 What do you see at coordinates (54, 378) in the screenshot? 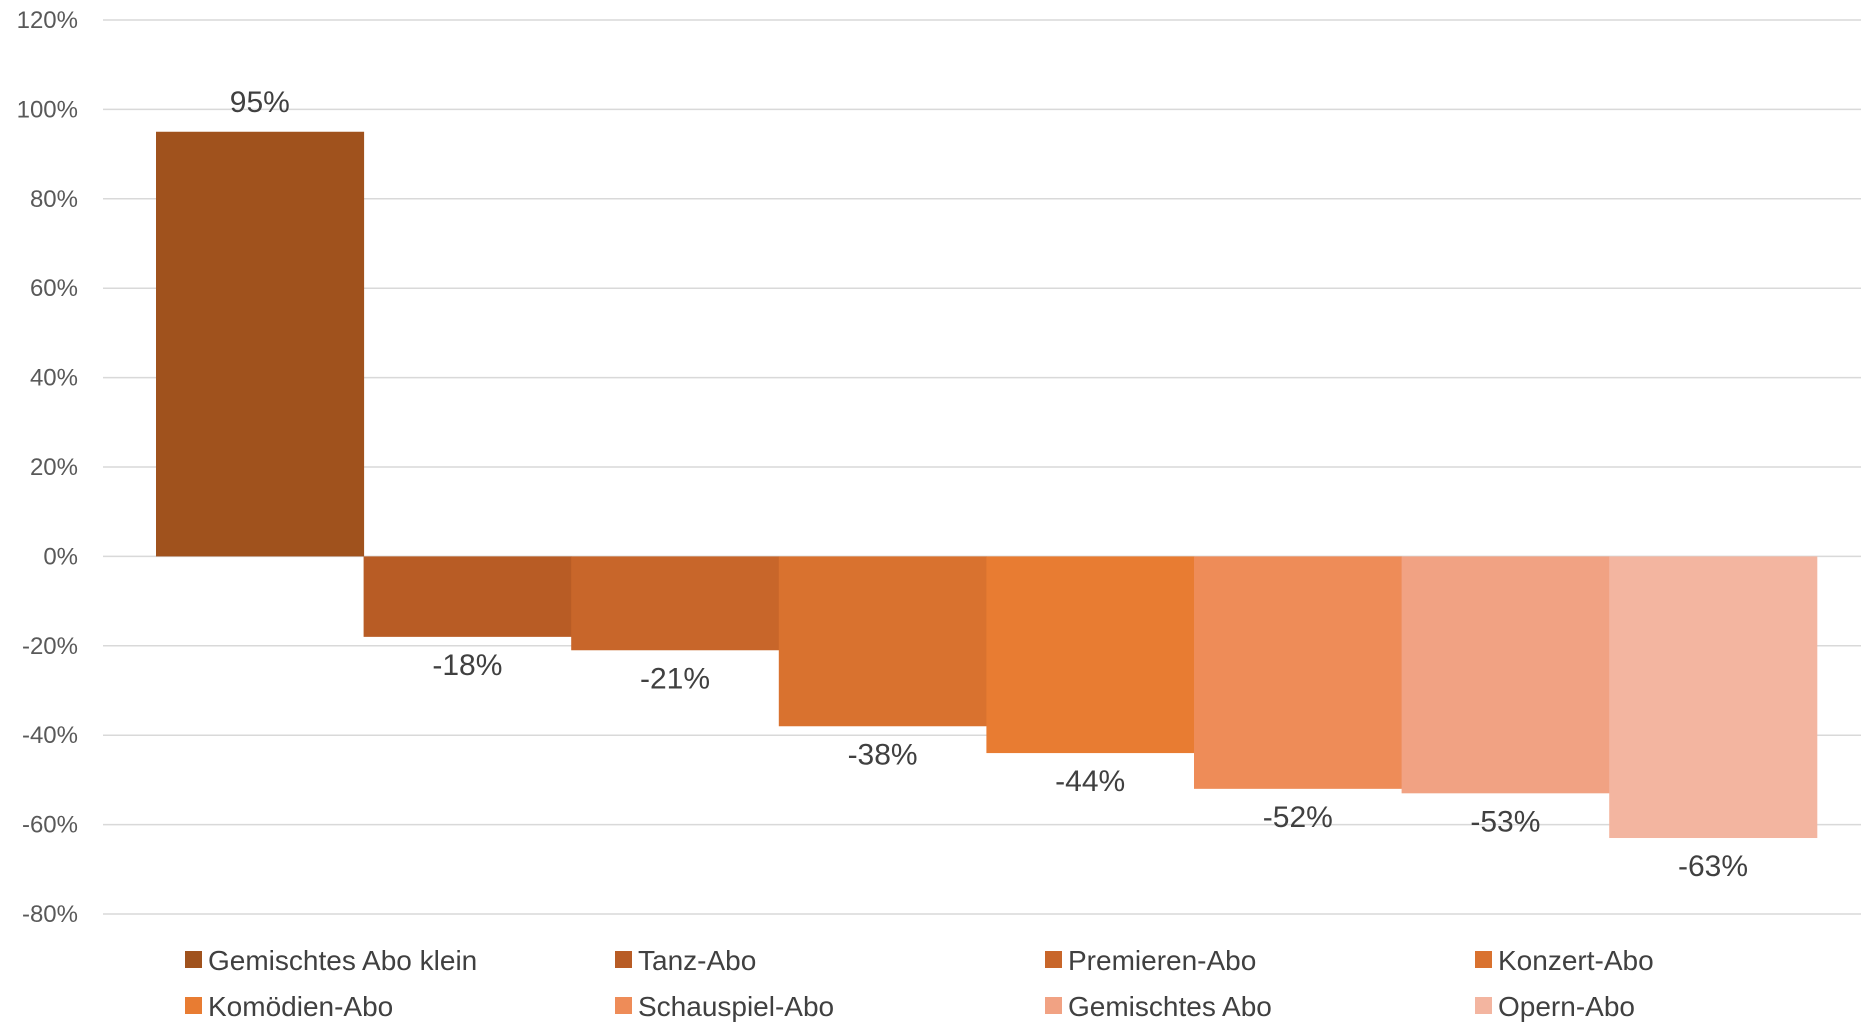
I see `y-tick-label: 40%` at bounding box center [54, 378].